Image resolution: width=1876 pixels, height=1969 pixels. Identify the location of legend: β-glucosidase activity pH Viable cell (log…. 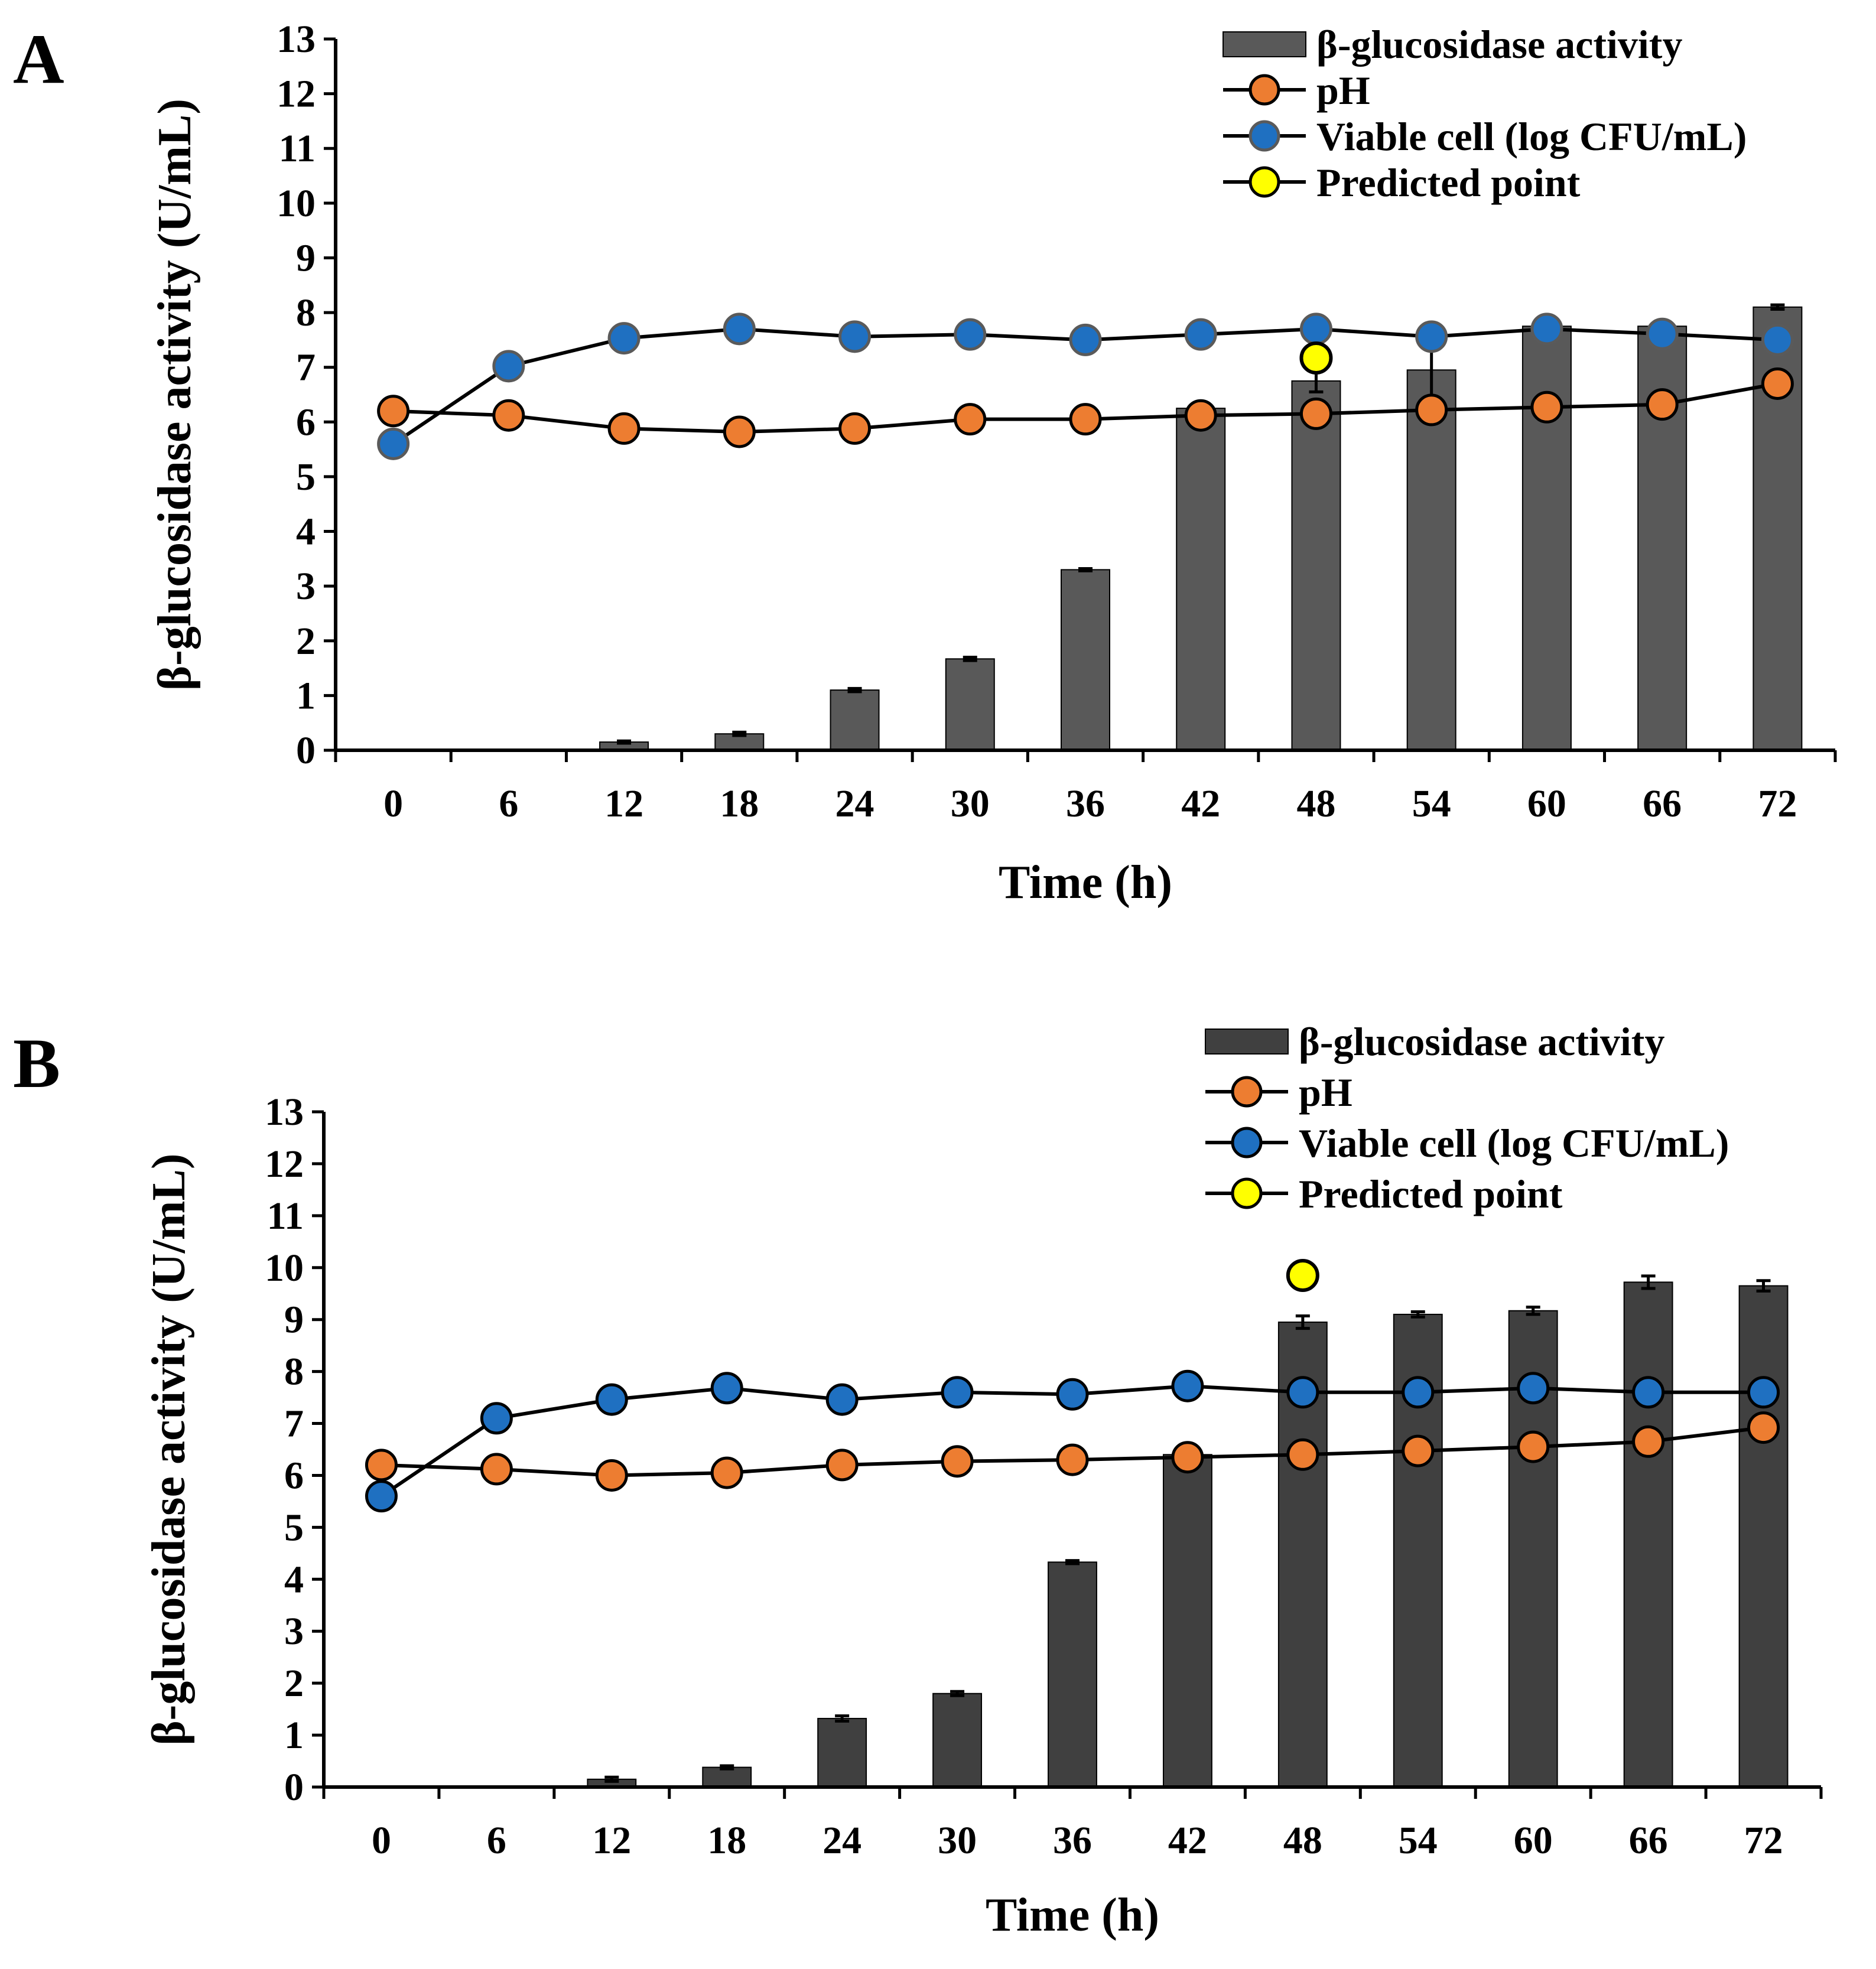
(1467, 1117).